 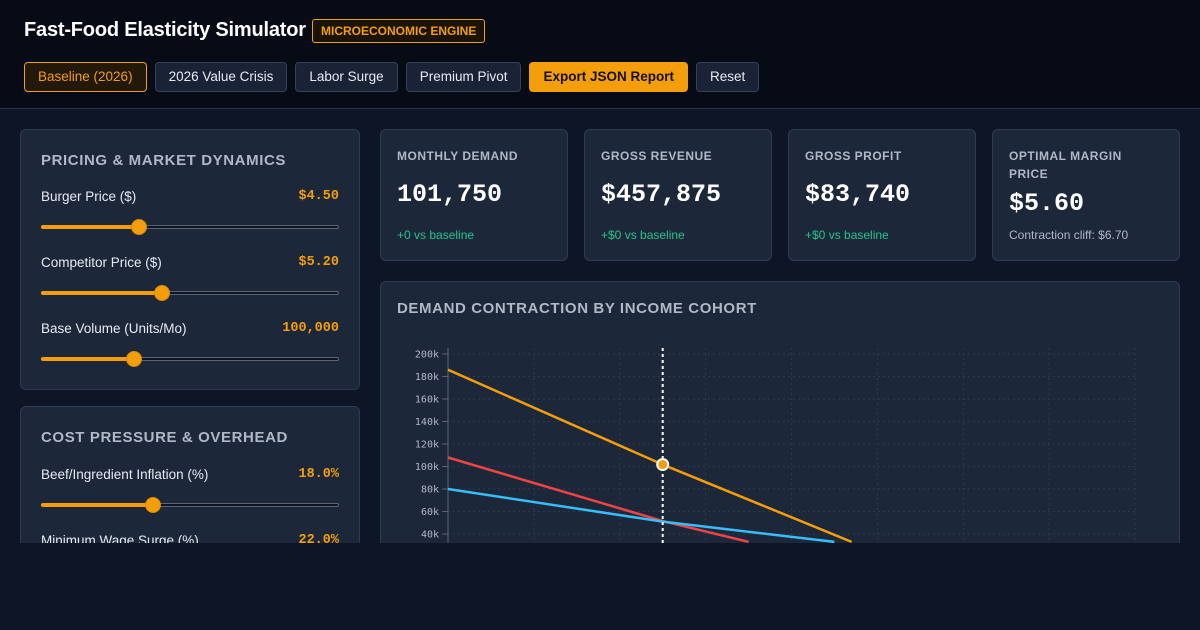 What do you see at coordinates (190, 227) in the screenshot?
I see `burger-price-slider` at bounding box center [190, 227].